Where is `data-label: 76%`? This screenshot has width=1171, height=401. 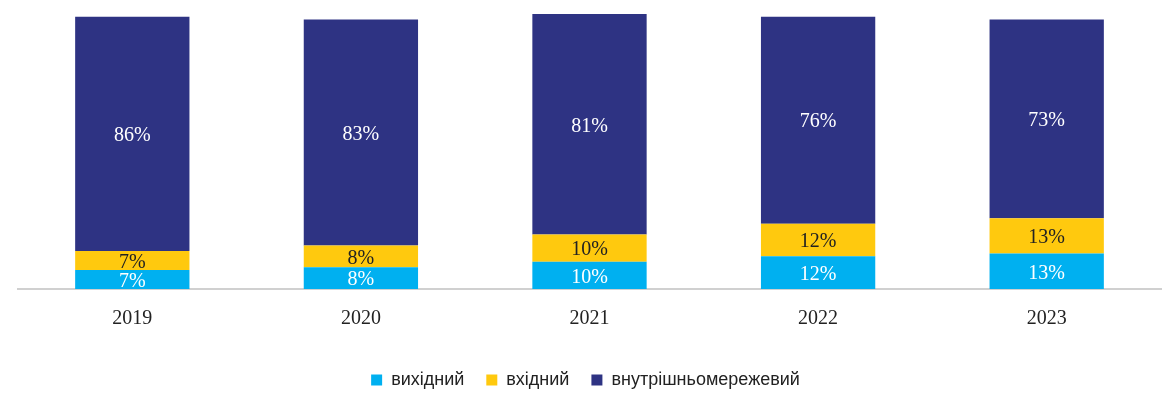
data-label: 76% is located at coordinates (818, 120).